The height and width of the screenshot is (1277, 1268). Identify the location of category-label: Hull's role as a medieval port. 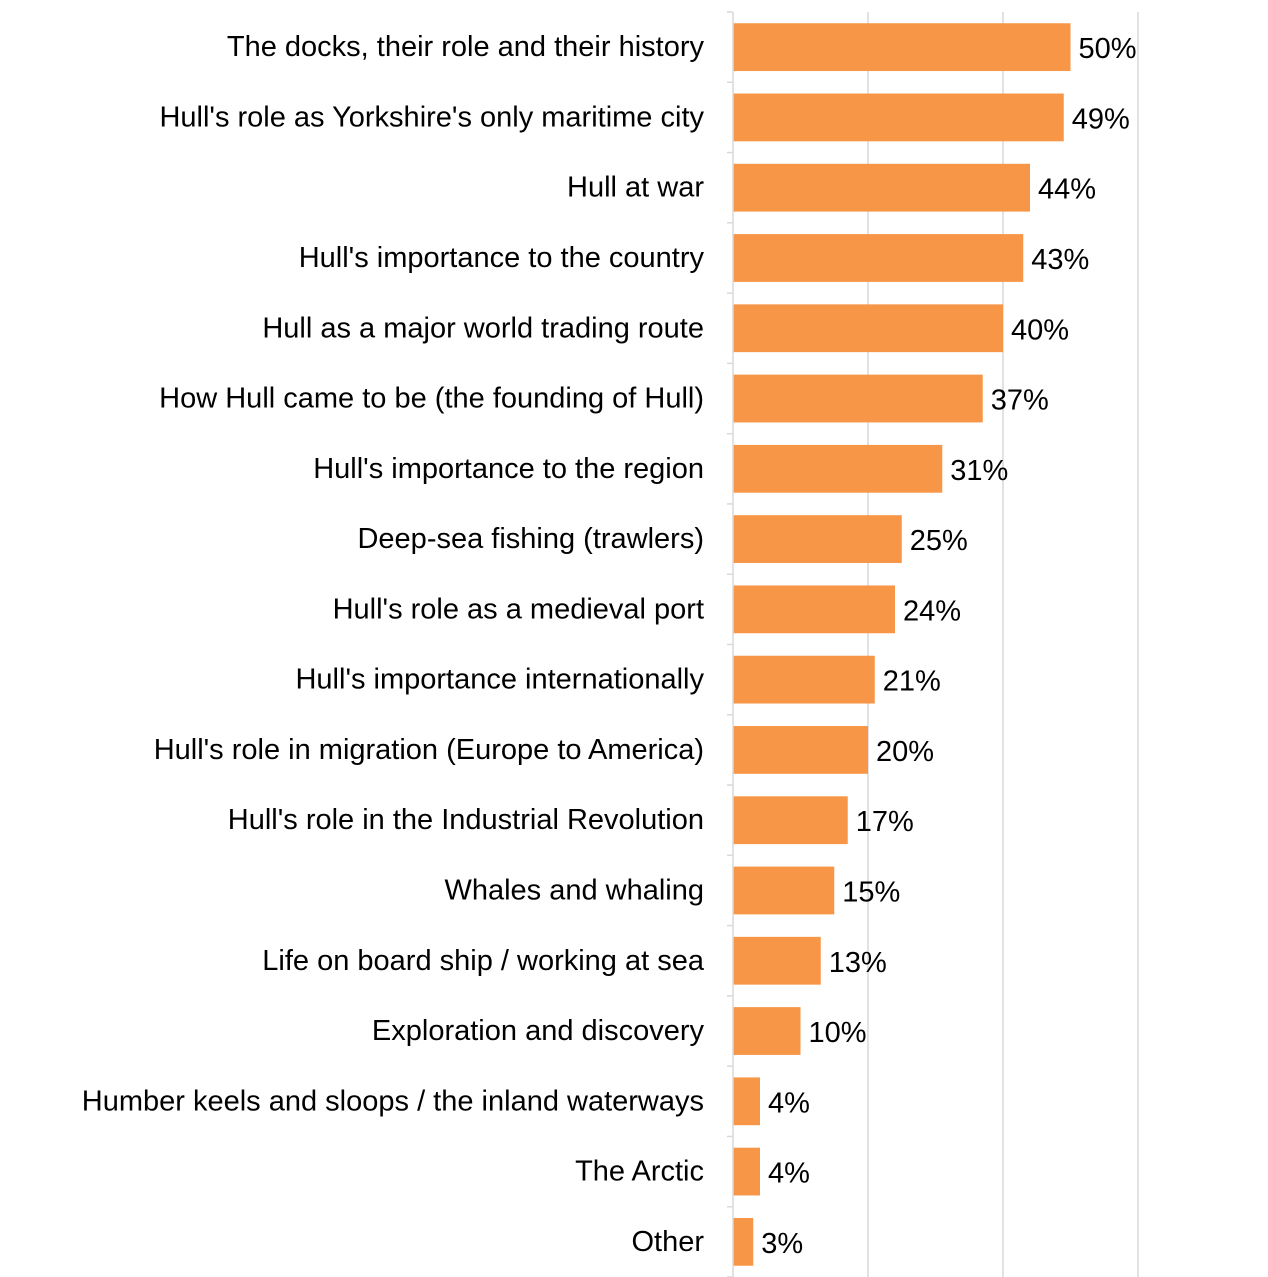
(518, 609).